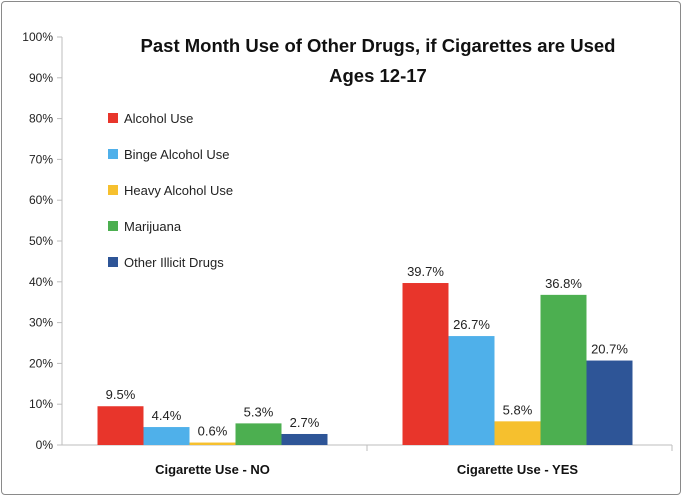 Image resolution: width=682 pixels, height=496 pixels. I want to click on y-tick-label: 70%, so click(41, 159).